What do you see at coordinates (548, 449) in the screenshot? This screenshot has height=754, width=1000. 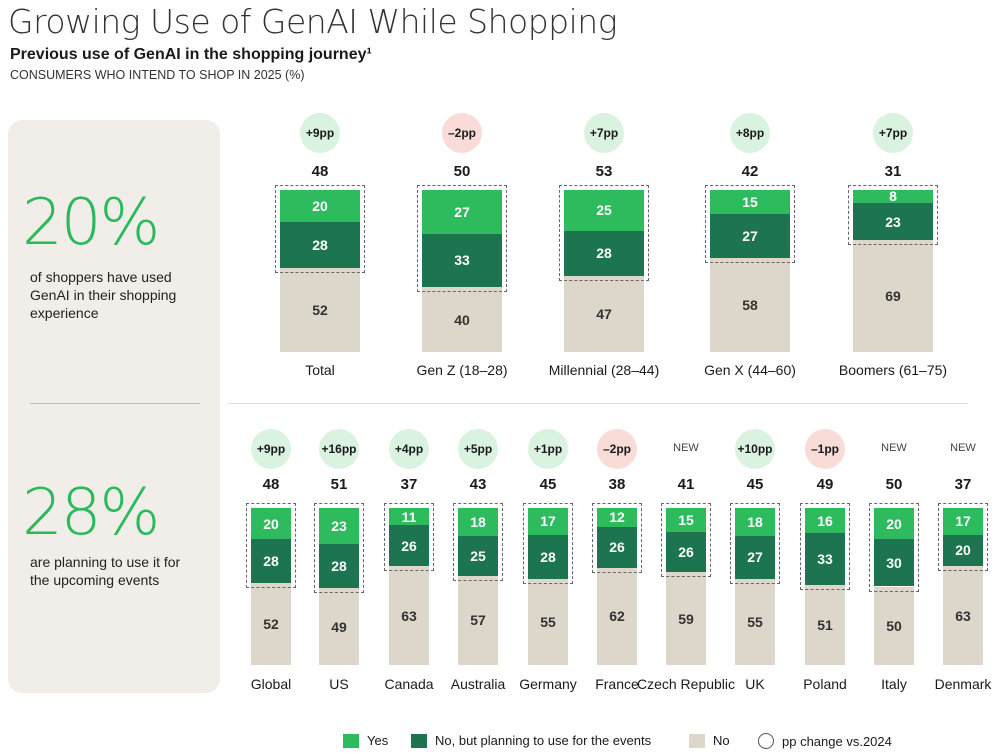 I see `pp-change-badge: +1pp` at bounding box center [548, 449].